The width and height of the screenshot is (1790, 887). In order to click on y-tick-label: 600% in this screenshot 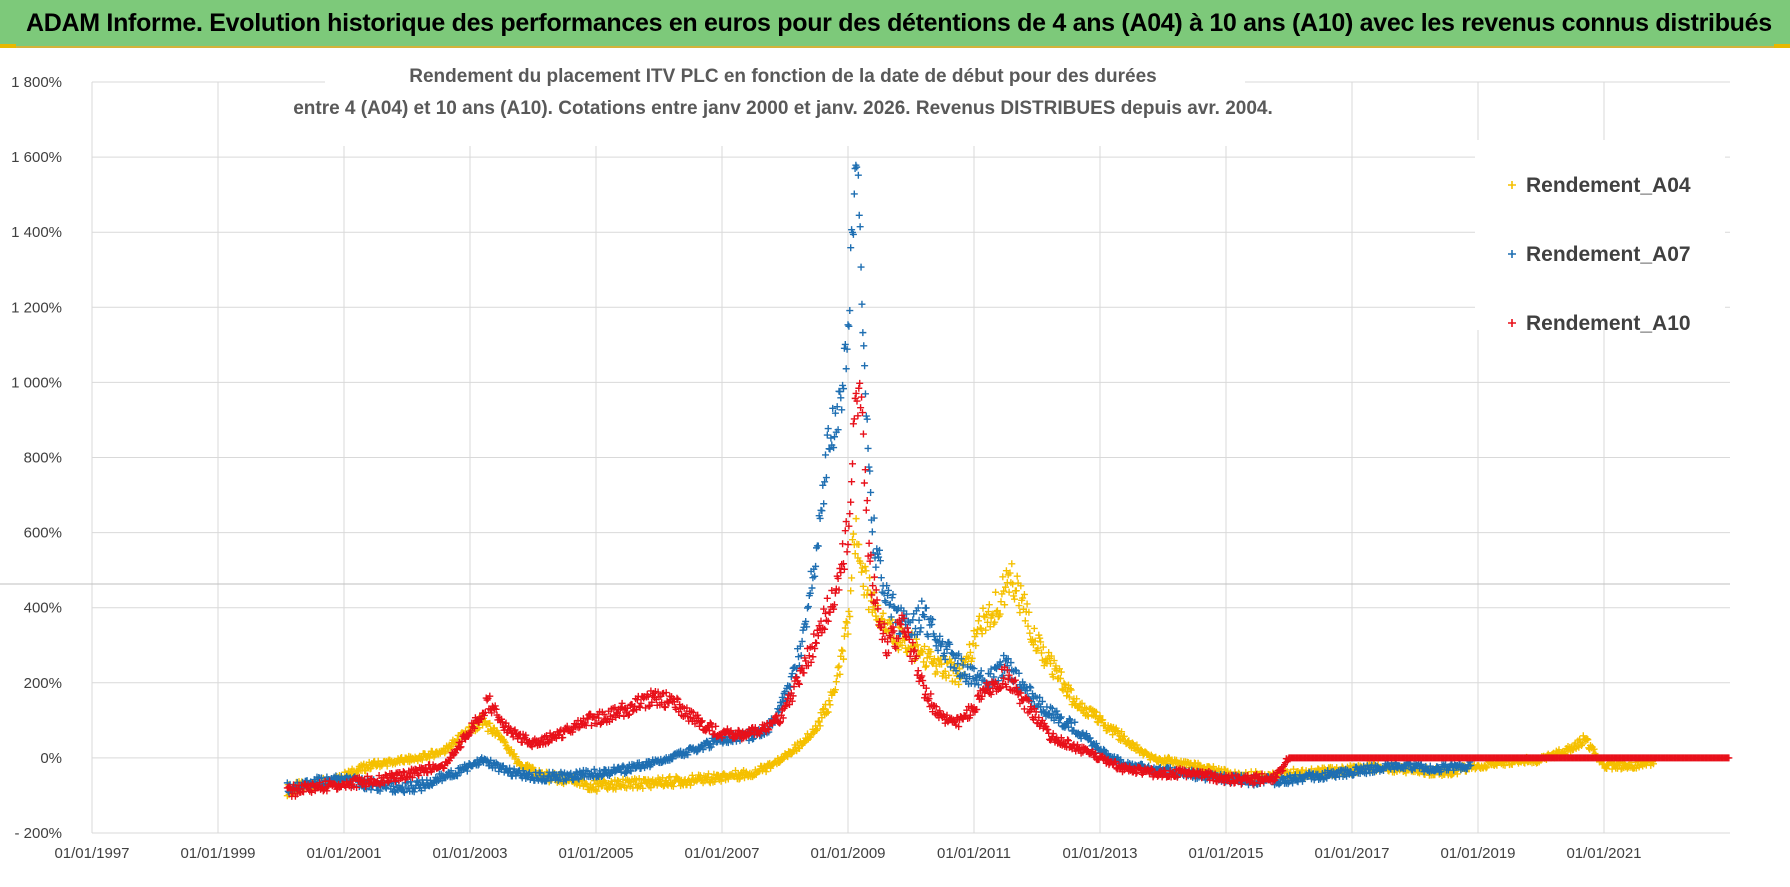, I will do `click(43, 533)`.